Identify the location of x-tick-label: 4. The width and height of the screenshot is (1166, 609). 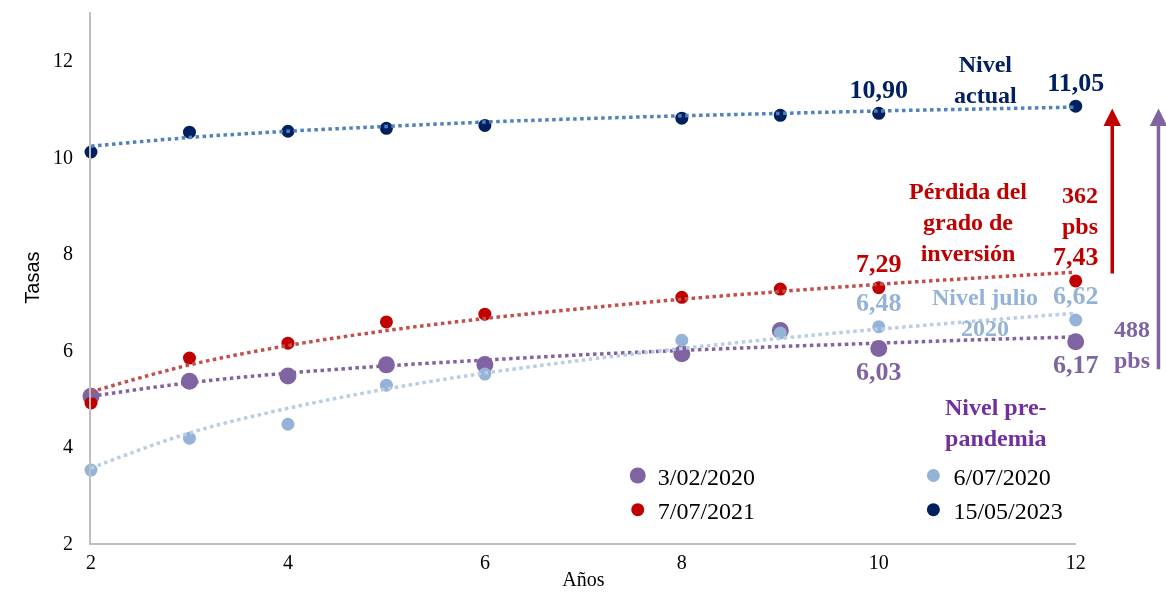
(287, 562).